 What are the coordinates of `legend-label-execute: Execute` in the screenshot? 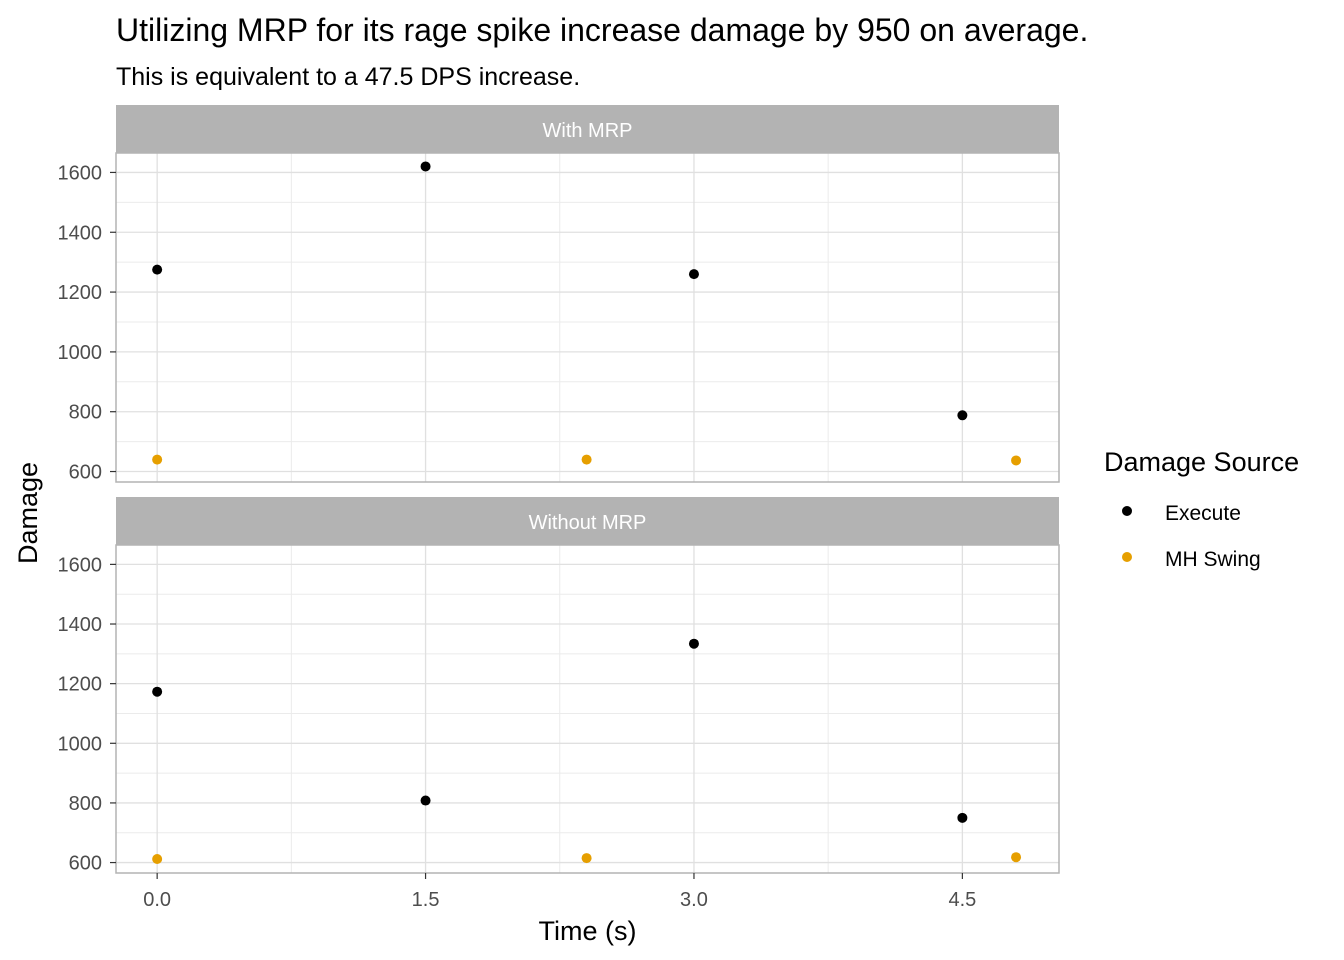 It's located at (1203, 513).